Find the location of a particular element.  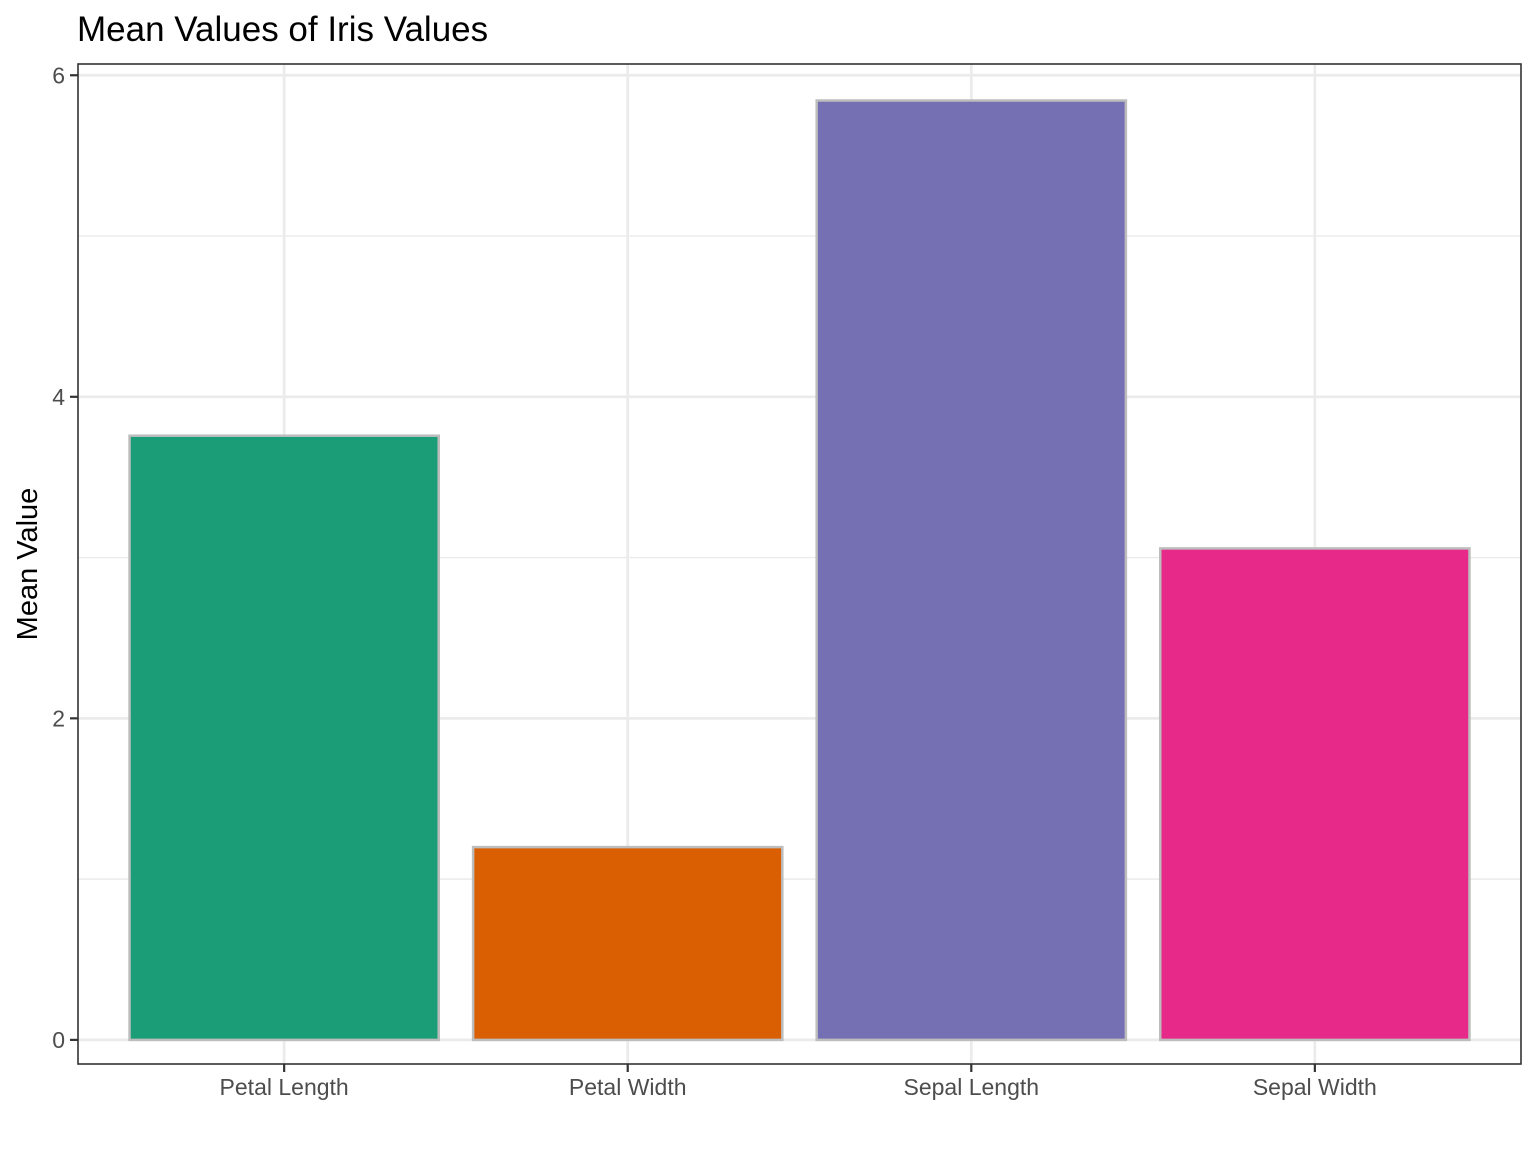

y-tick-label: 0 is located at coordinates (58, 1040).